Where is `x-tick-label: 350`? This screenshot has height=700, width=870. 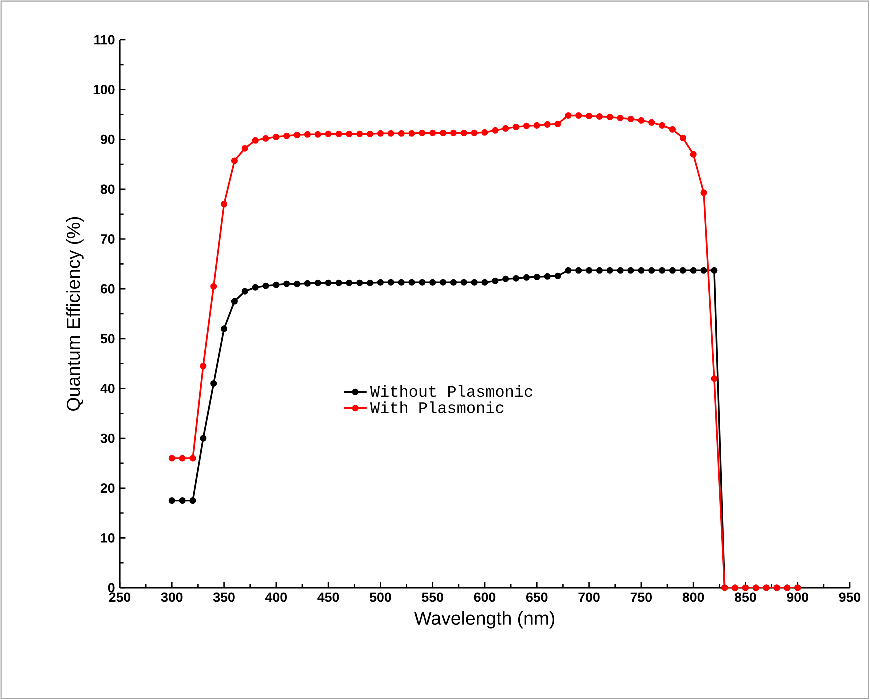
x-tick-label: 350 is located at coordinates (224, 597).